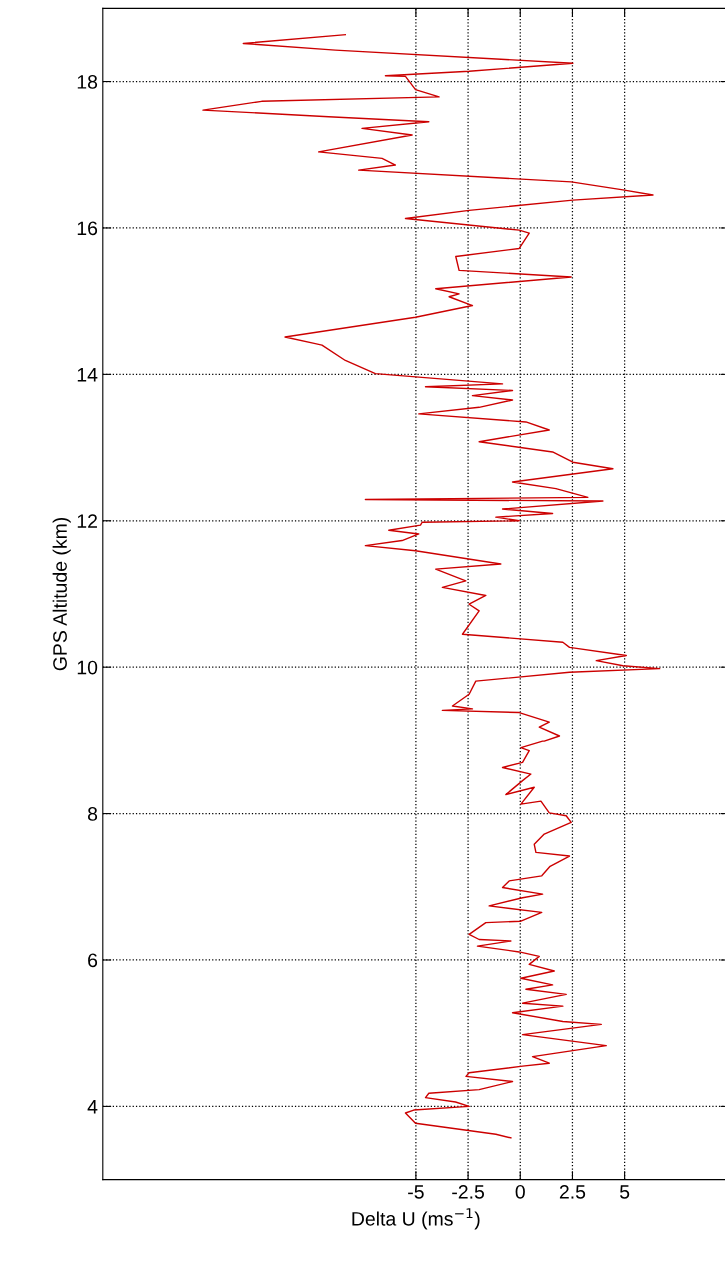  What do you see at coordinates (92, 1107) in the screenshot?
I see `y-tick-label: 4` at bounding box center [92, 1107].